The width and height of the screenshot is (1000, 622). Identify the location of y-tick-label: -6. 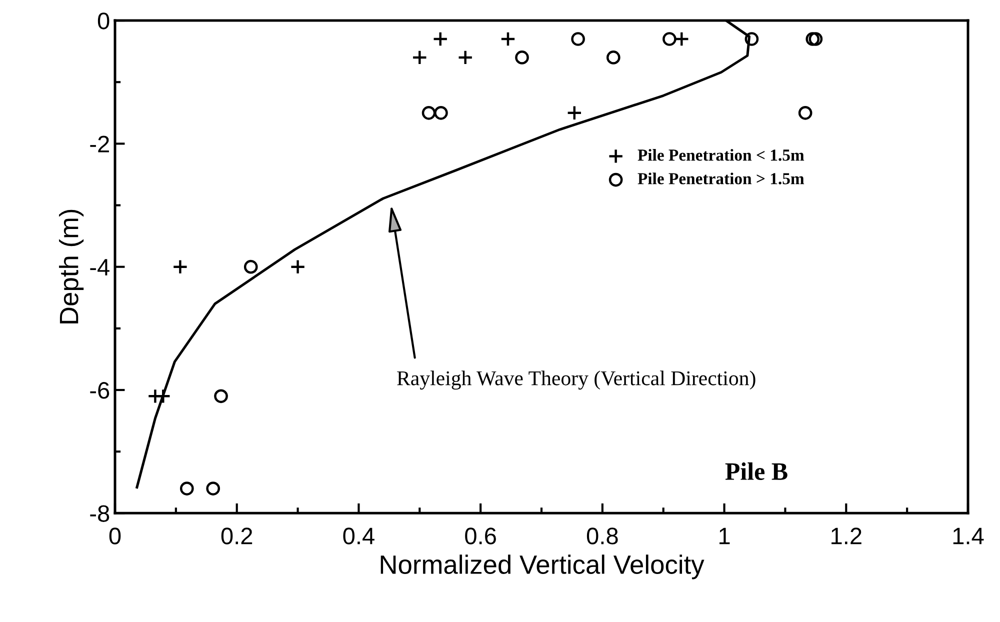
(100, 390).